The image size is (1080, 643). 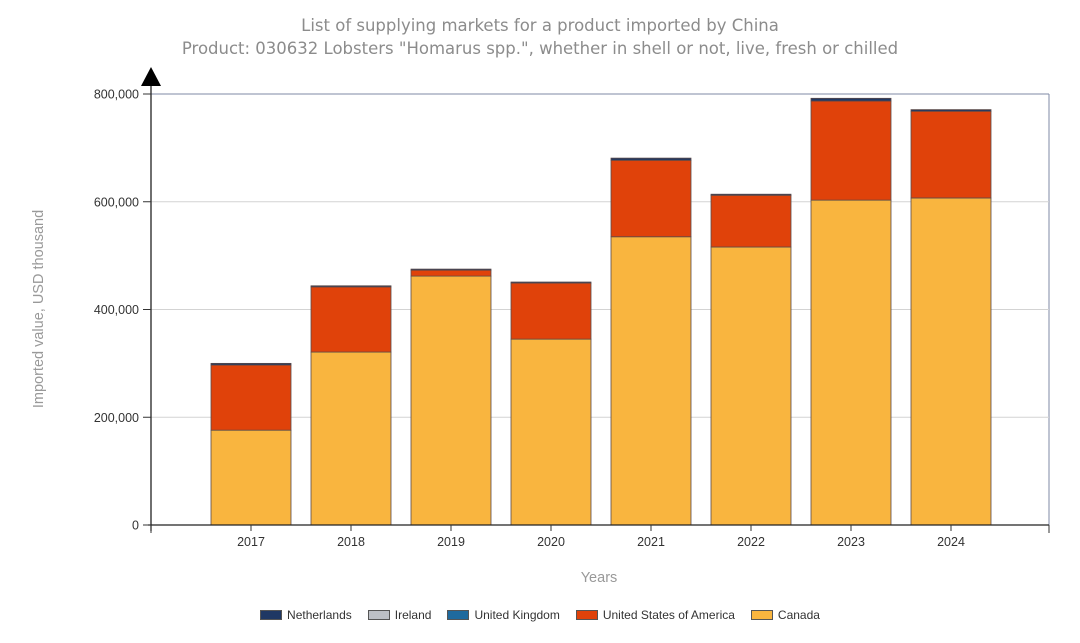 What do you see at coordinates (39, 309) in the screenshot?
I see `y-axis-title: Imported value, USD thousand` at bounding box center [39, 309].